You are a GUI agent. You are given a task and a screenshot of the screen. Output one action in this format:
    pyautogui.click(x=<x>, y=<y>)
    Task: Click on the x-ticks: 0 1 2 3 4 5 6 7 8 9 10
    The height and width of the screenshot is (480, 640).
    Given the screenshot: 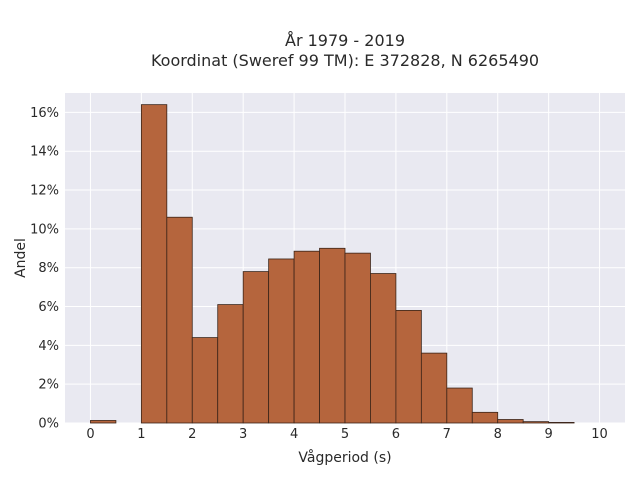 What is the action you would take?
    pyautogui.click(x=347, y=434)
    